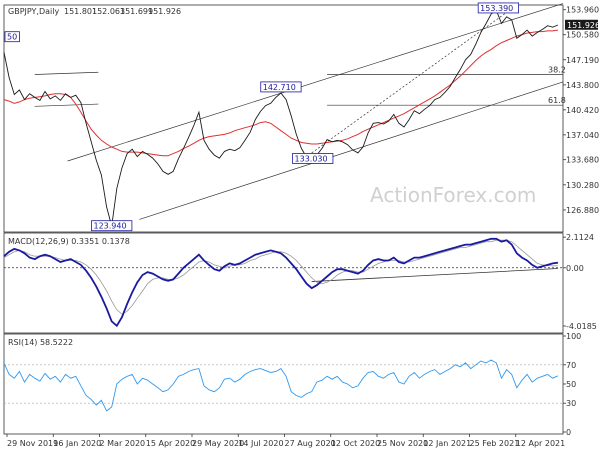  I want to click on rsi-y-tick-label-2: 50, so click(571, 384).